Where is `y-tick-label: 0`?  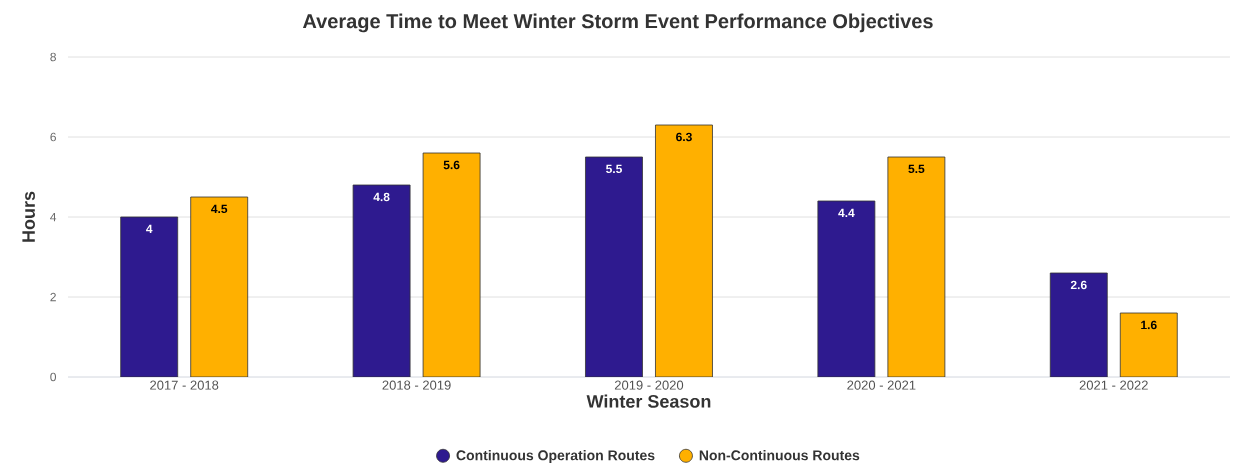
y-tick-label: 0 is located at coordinates (53, 377).